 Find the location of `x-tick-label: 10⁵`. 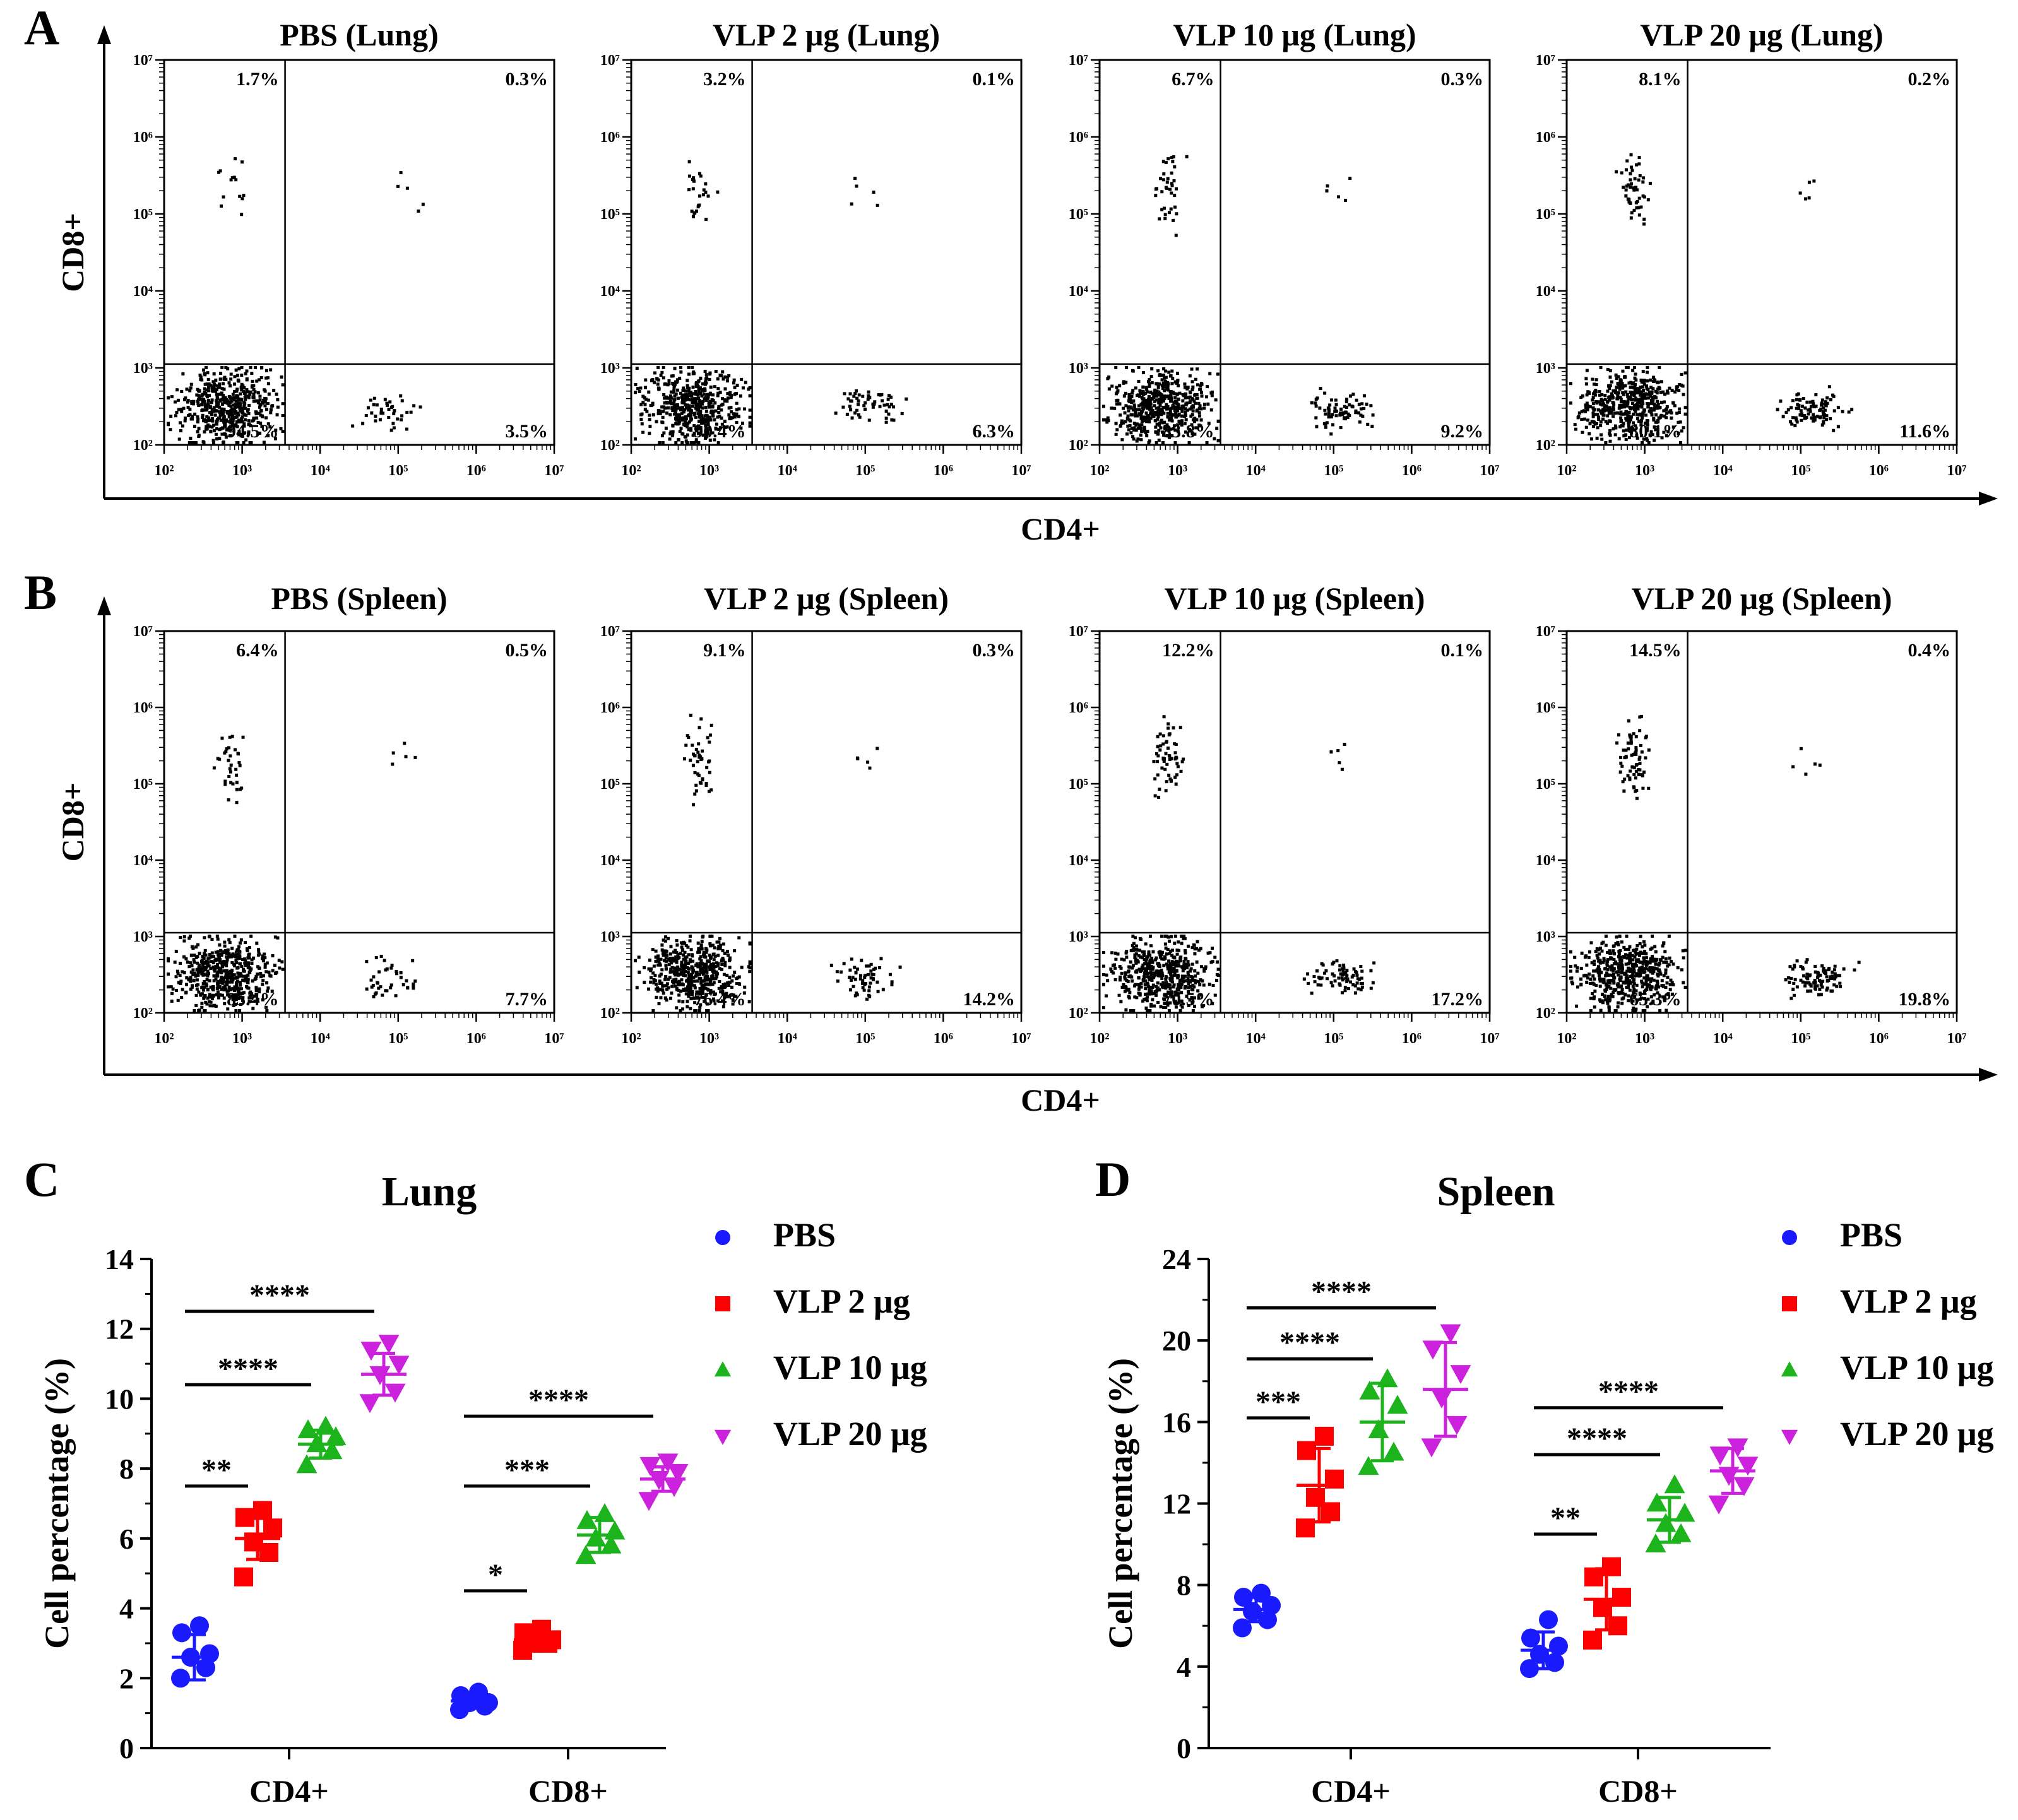

x-tick-label: 10⁵ is located at coordinates (398, 1039).